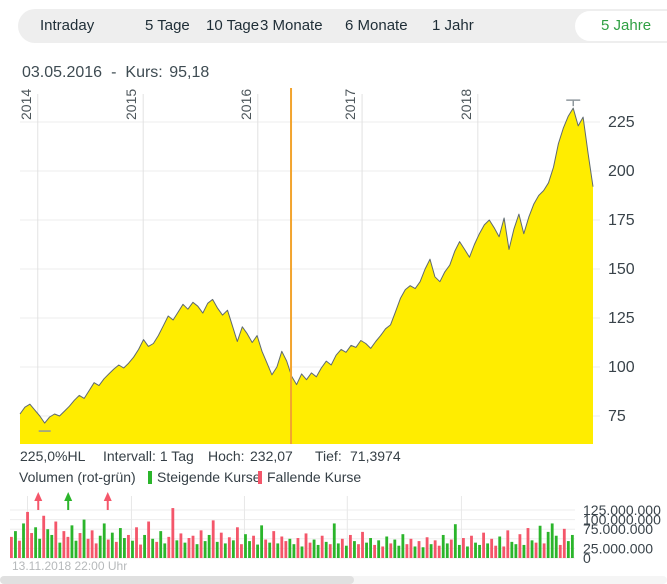 Image resolution: width=667 pixels, height=584 pixels. What do you see at coordinates (375, 456) in the screenshot?
I see `low-value: 71,3974` at bounding box center [375, 456].